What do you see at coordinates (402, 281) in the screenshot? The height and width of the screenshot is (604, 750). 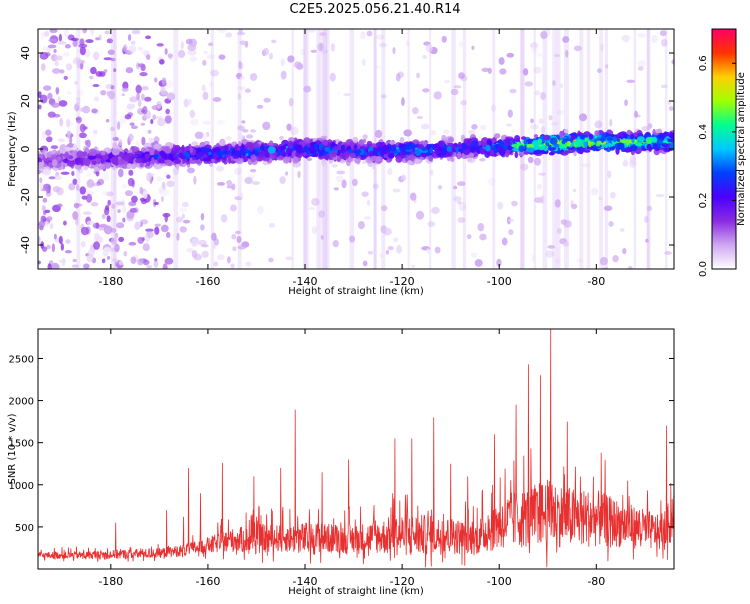 I see `spectrogram-xtick-label: -120` at bounding box center [402, 281].